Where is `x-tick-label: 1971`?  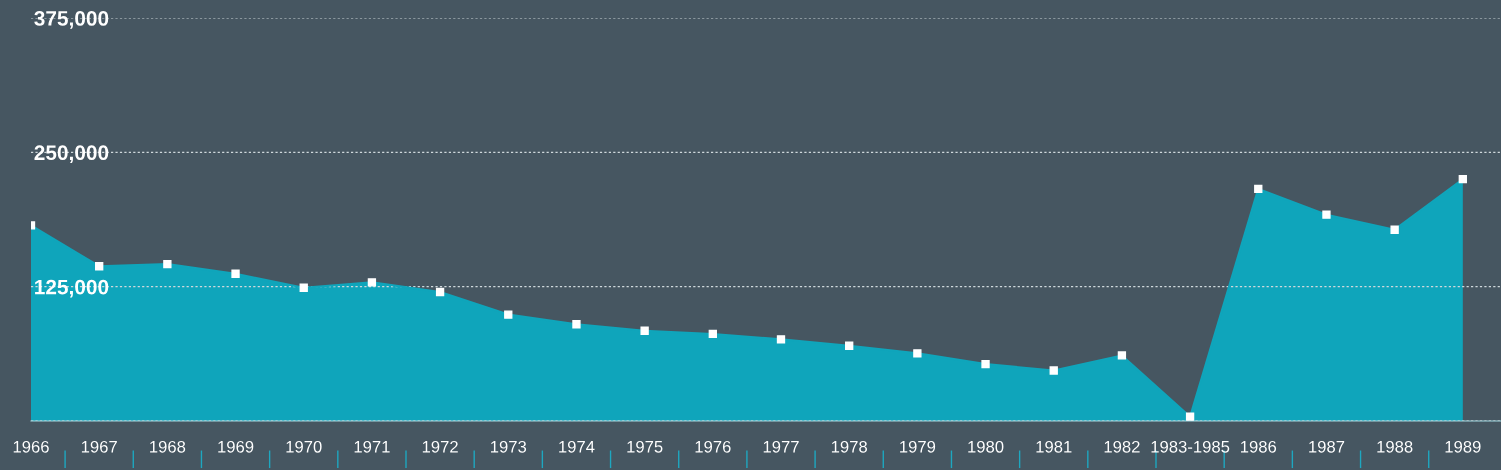 x-tick-label: 1971 is located at coordinates (372, 446).